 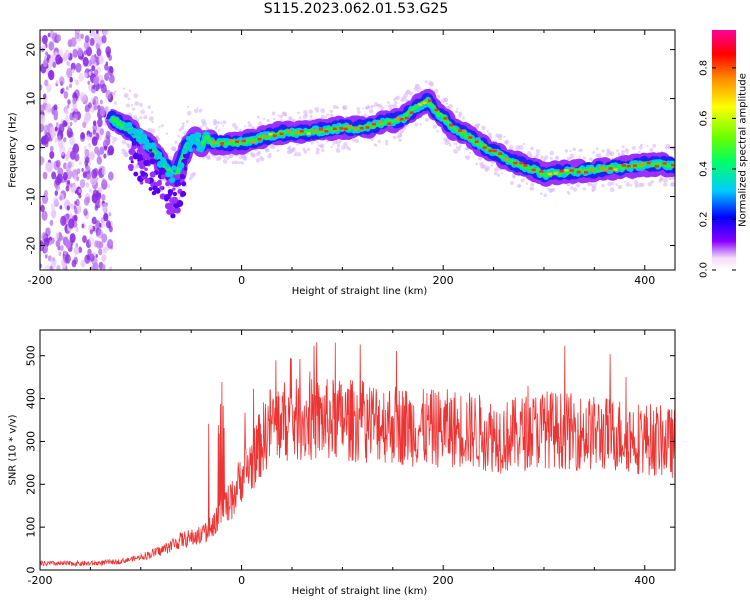 What do you see at coordinates (13, 449) in the screenshot?
I see `bottom-y-axis-label: SNR (10 * v/v)` at bounding box center [13, 449].